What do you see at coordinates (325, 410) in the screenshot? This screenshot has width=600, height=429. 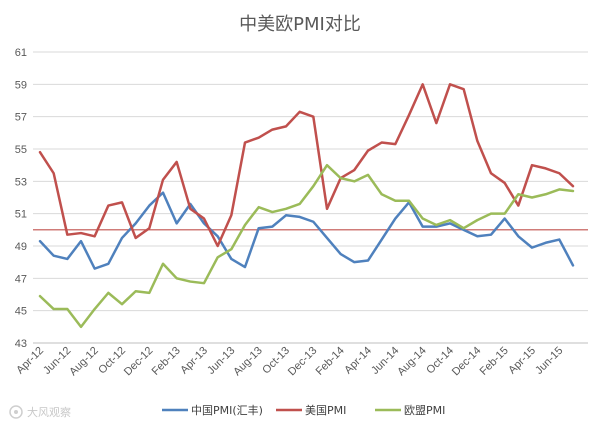 I see `legend-label-usa: 美国PMI` at bounding box center [325, 410].